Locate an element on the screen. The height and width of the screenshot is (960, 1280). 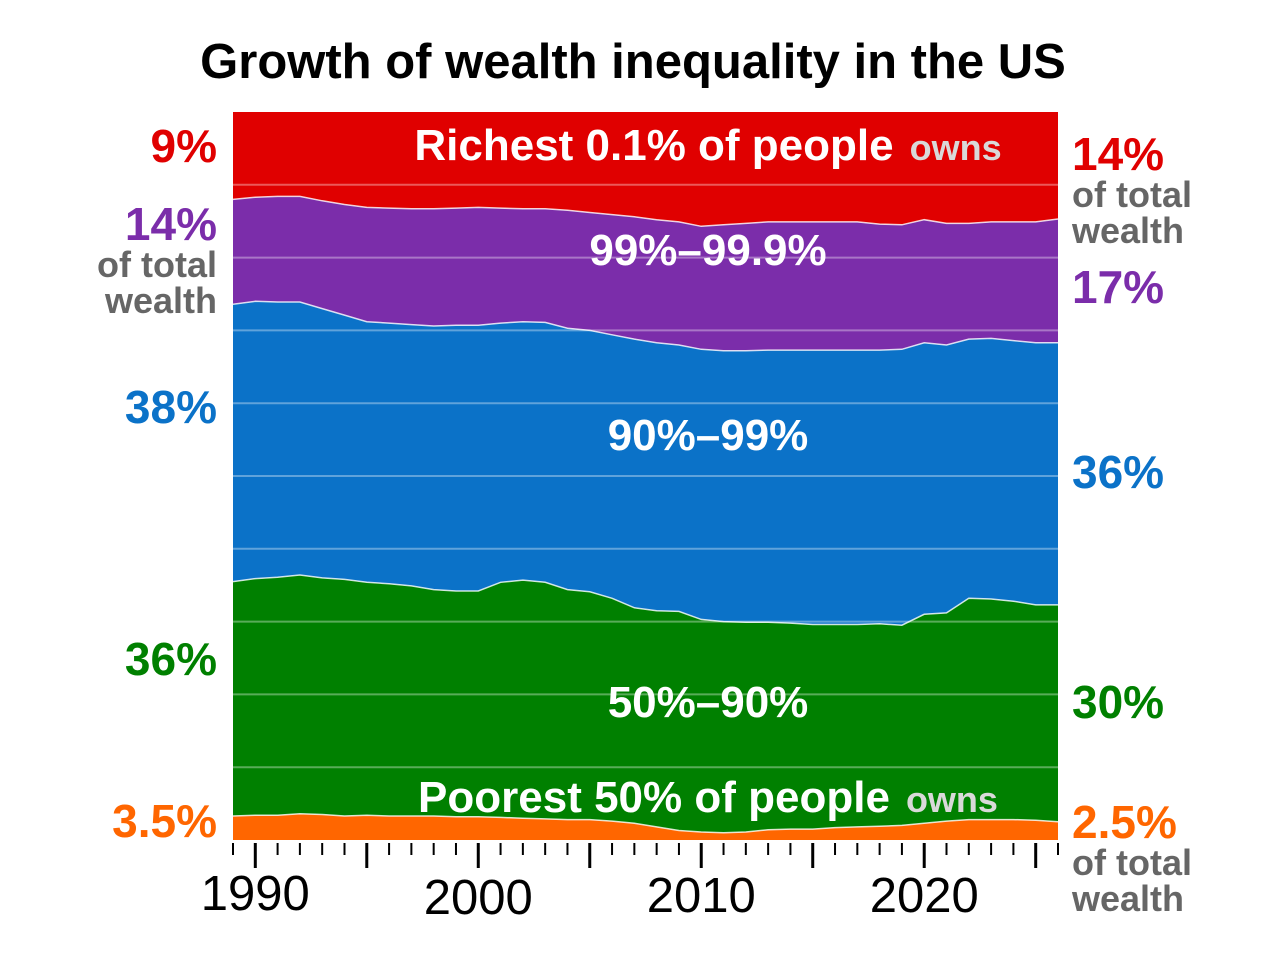
left-label-p999_100: 9% is located at coordinates (184, 146).